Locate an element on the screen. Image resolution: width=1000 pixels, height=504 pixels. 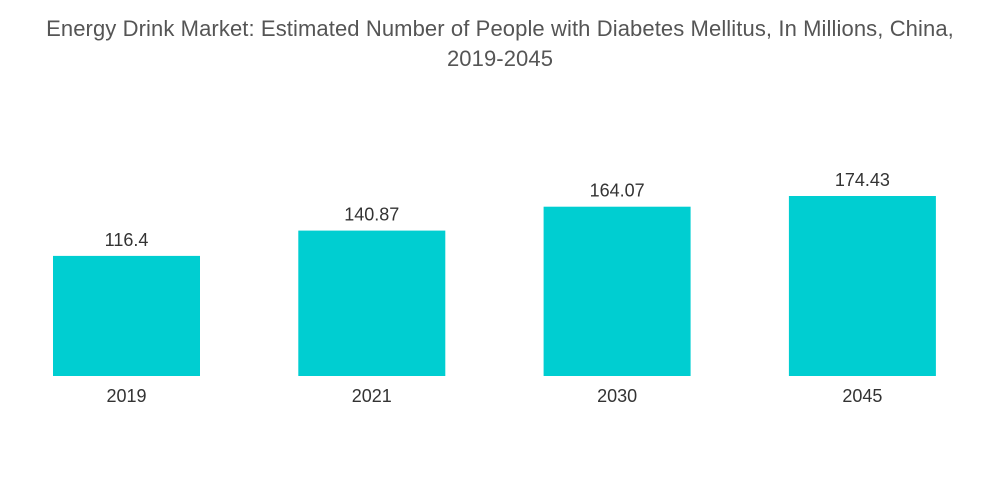
bar-2019 is located at coordinates (126, 315).